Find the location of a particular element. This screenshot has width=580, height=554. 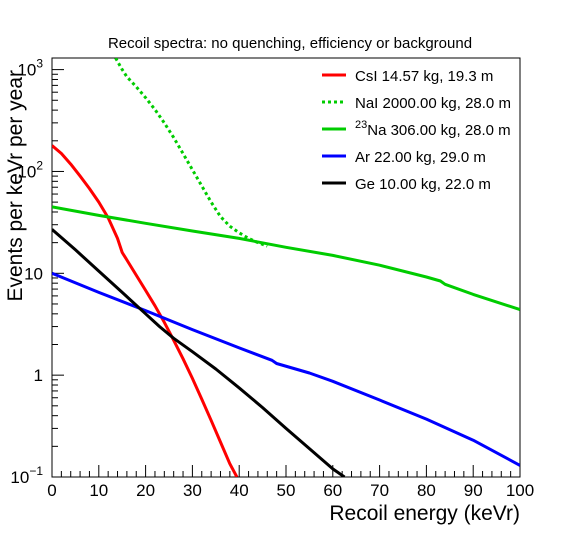

x-tick-label: 60 is located at coordinates (332, 490).